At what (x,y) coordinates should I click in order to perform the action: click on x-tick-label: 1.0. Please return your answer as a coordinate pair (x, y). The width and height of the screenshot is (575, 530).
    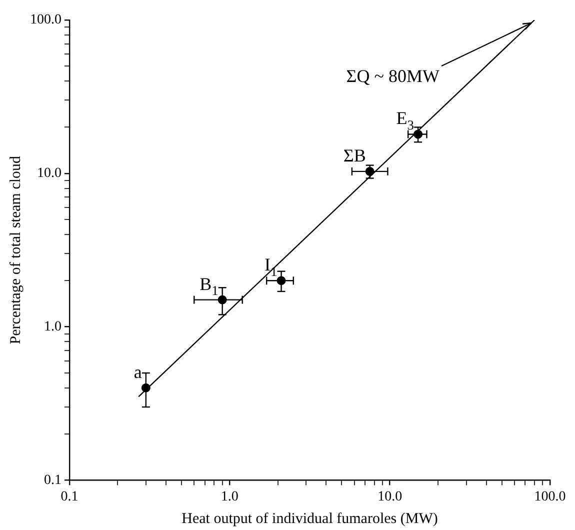
    Looking at the image, I should click on (229, 496).